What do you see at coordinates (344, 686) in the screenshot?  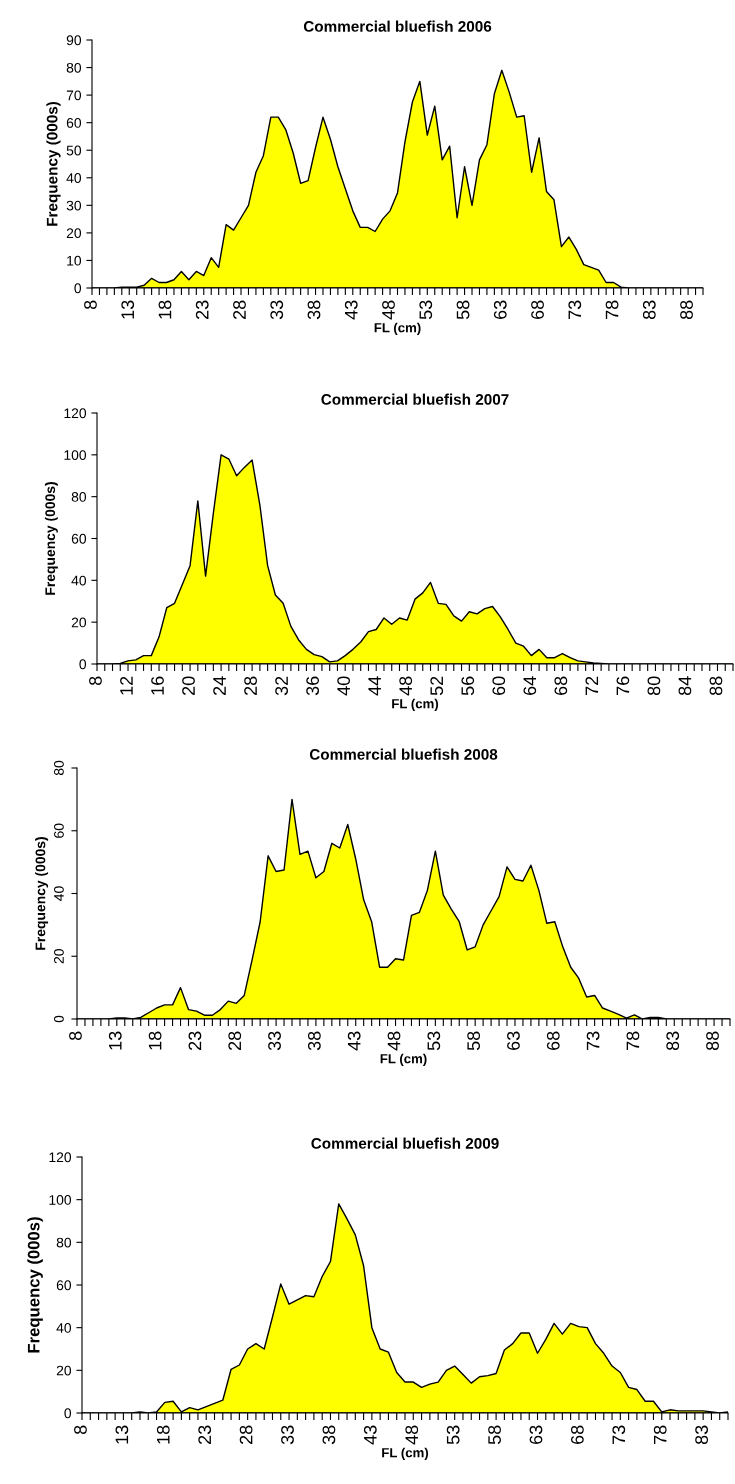 I see `x-tick-label: 40` at bounding box center [344, 686].